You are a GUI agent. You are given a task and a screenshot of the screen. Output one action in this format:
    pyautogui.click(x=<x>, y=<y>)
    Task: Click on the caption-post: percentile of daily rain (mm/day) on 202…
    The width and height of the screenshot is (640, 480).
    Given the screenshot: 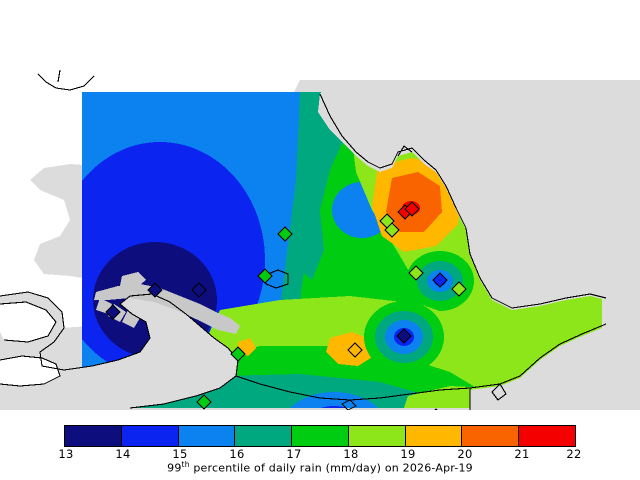 What is the action you would take?
    pyautogui.click(x=331, y=468)
    